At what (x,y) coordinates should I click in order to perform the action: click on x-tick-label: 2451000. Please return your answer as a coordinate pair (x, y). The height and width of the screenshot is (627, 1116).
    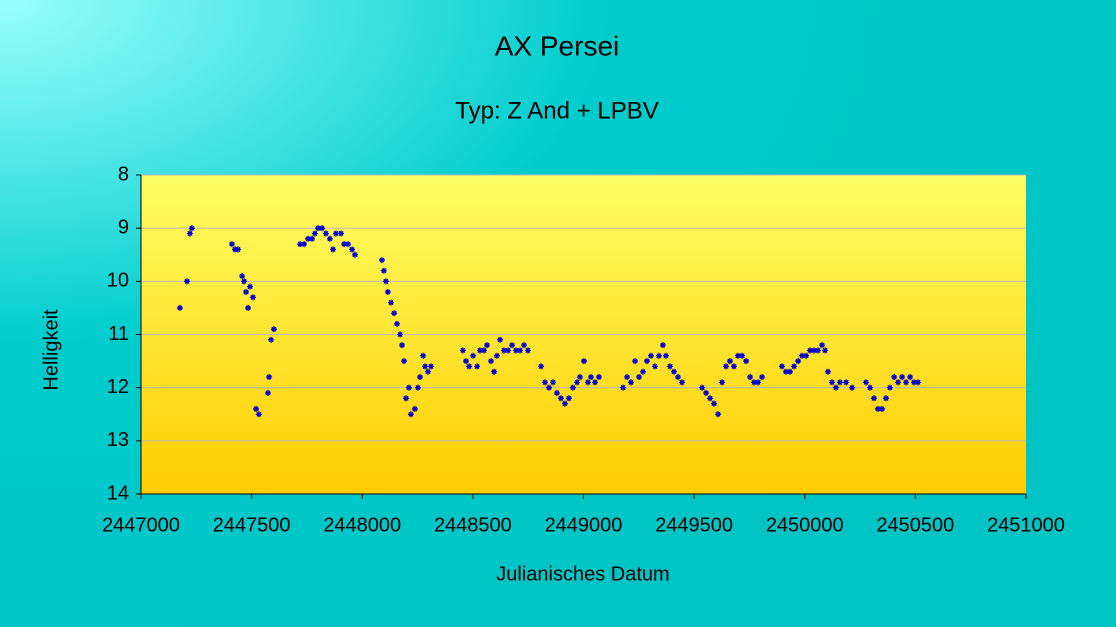
    Looking at the image, I should click on (1026, 525).